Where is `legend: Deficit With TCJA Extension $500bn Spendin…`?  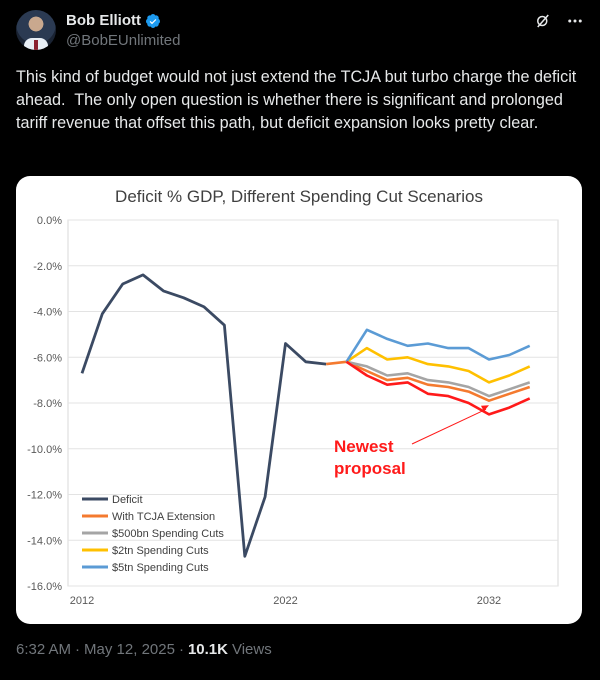
legend: Deficit With TCJA Extension $500bn Spendin… is located at coordinates (153, 534).